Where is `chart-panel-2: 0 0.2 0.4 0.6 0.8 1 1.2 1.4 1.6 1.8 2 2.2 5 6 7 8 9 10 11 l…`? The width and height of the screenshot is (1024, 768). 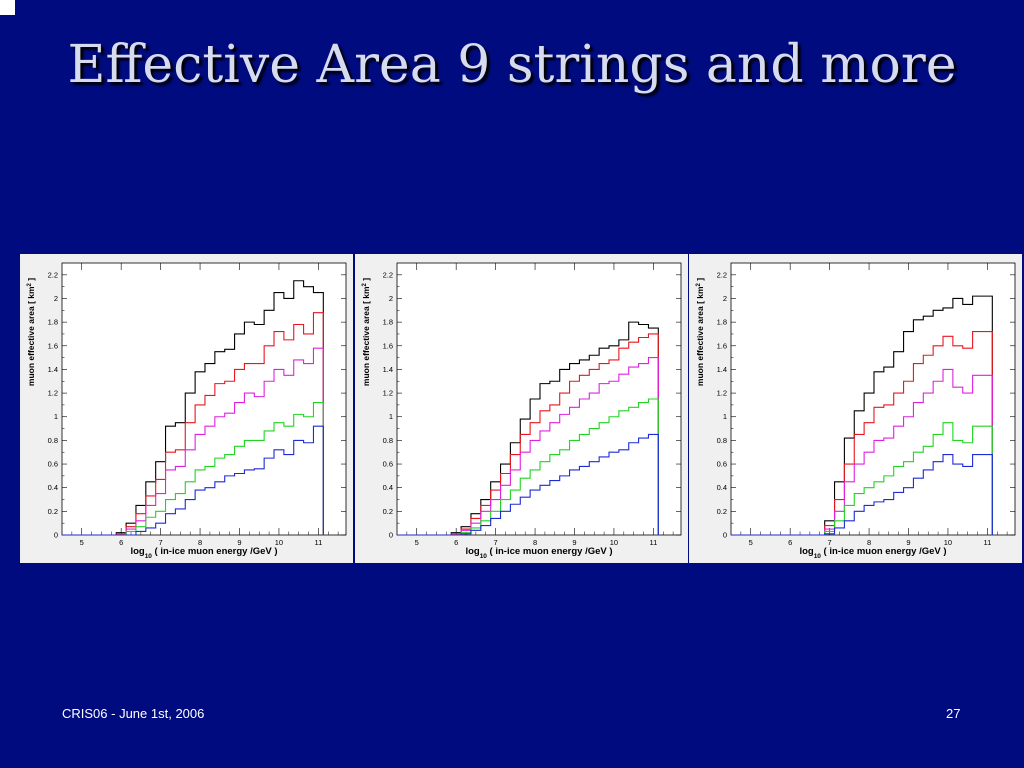 chart-panel-2: 0 0.2 0.4 0.6 0.8 1 1.2 1.4 1.6 1.8 2 2.2 5 6 7 8 9 10 11 l… is located at coordinates (521, 408).